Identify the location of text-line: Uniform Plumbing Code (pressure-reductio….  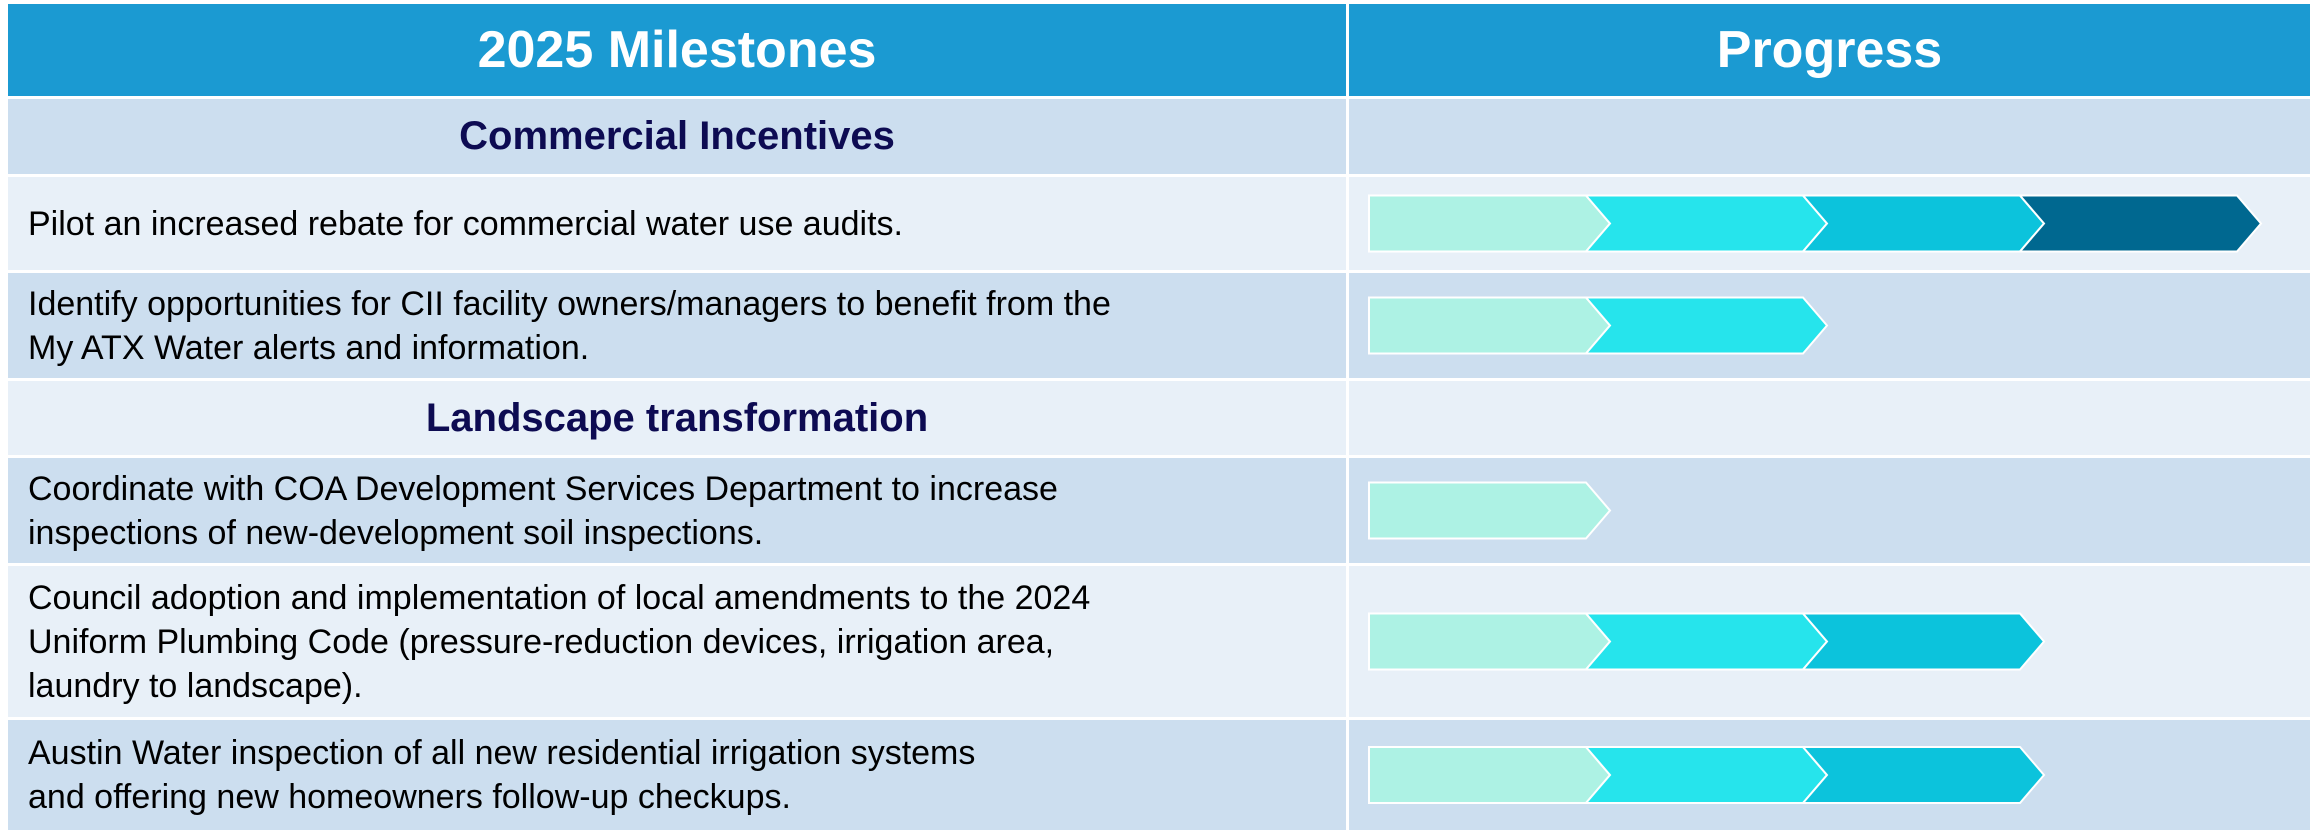
(541, 641).